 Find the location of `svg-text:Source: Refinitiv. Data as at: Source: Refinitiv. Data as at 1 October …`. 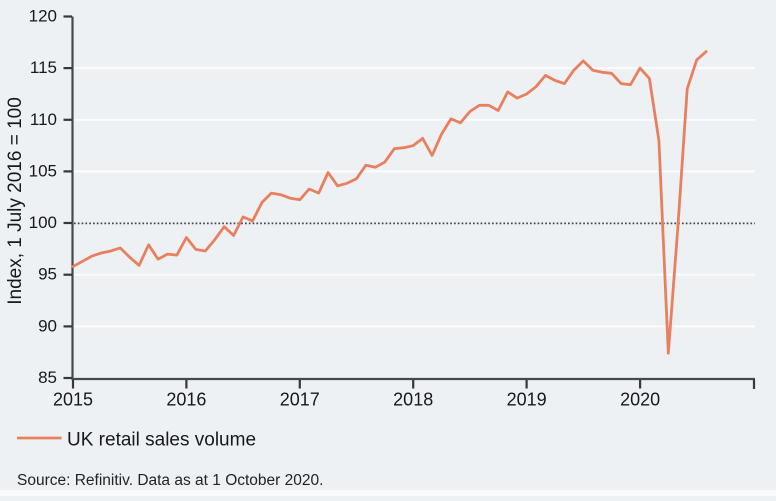

svg-text:Source: Refinitiv. Data as at: Source: Refinitiv. Data as at 1 October … is located at coordinates (170, 480).